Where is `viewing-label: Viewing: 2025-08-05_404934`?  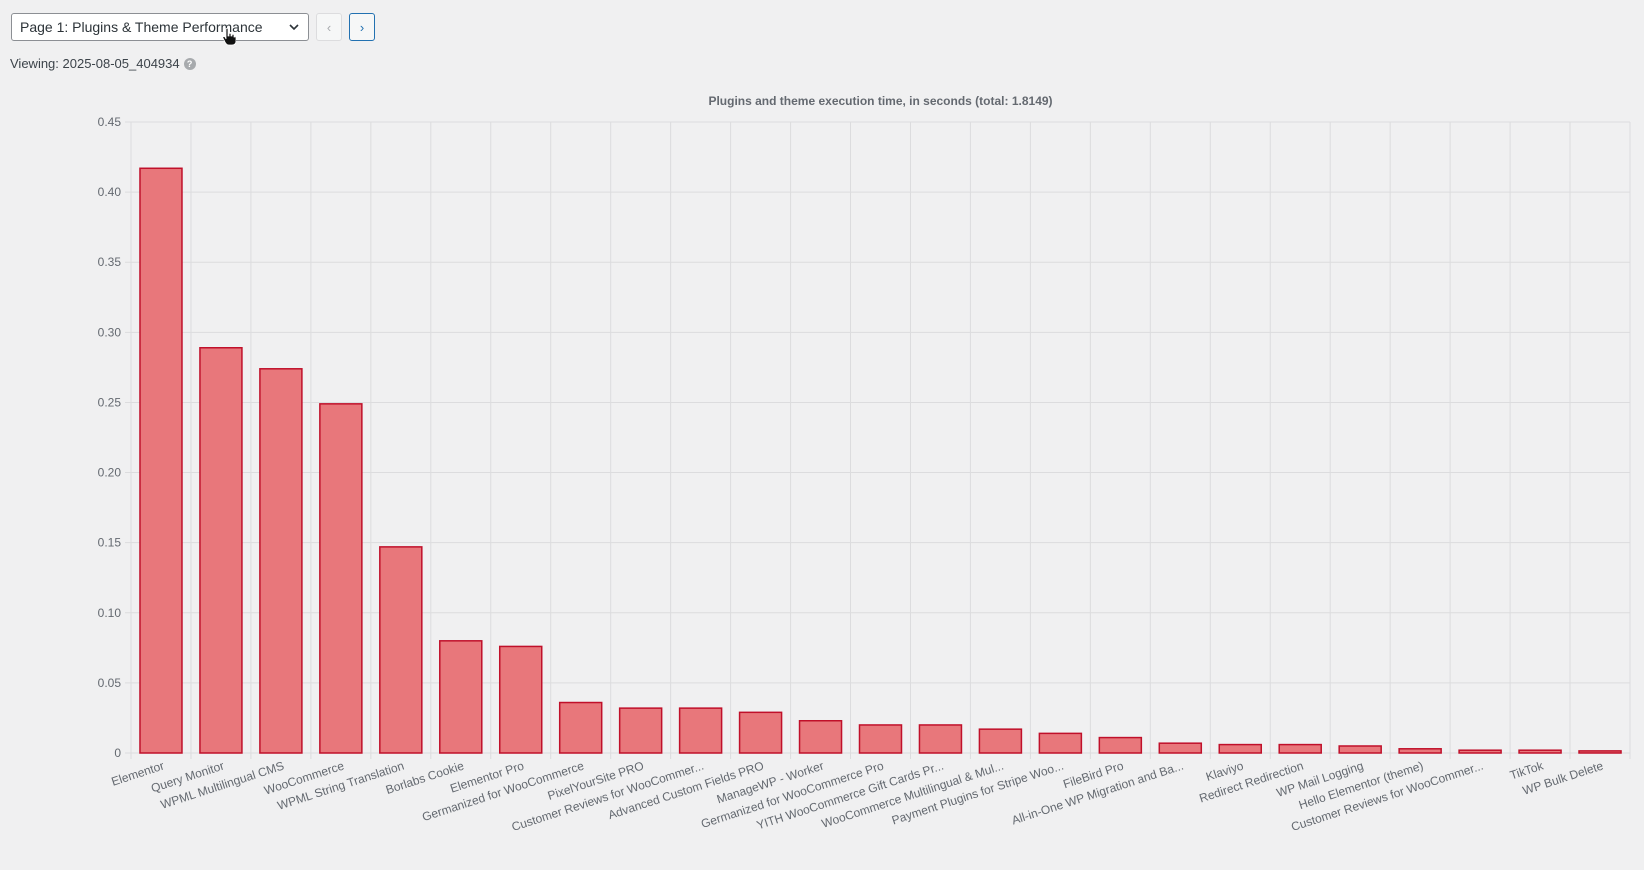 viewing-label: Viewing: 2025-08-05_404934 is located at coordinates (95, 63).